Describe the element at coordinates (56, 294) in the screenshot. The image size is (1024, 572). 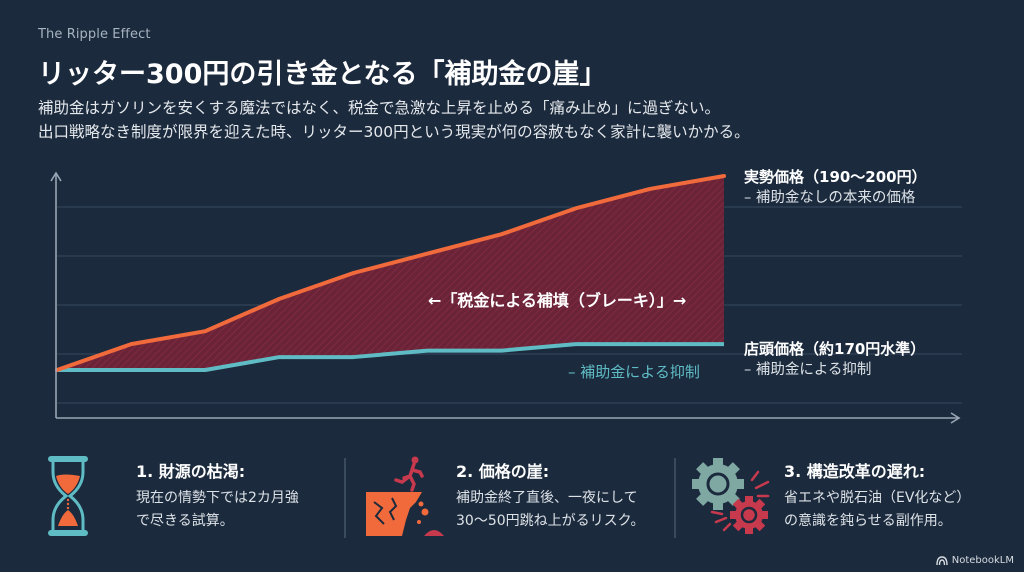
I see `y-axis` at that location.